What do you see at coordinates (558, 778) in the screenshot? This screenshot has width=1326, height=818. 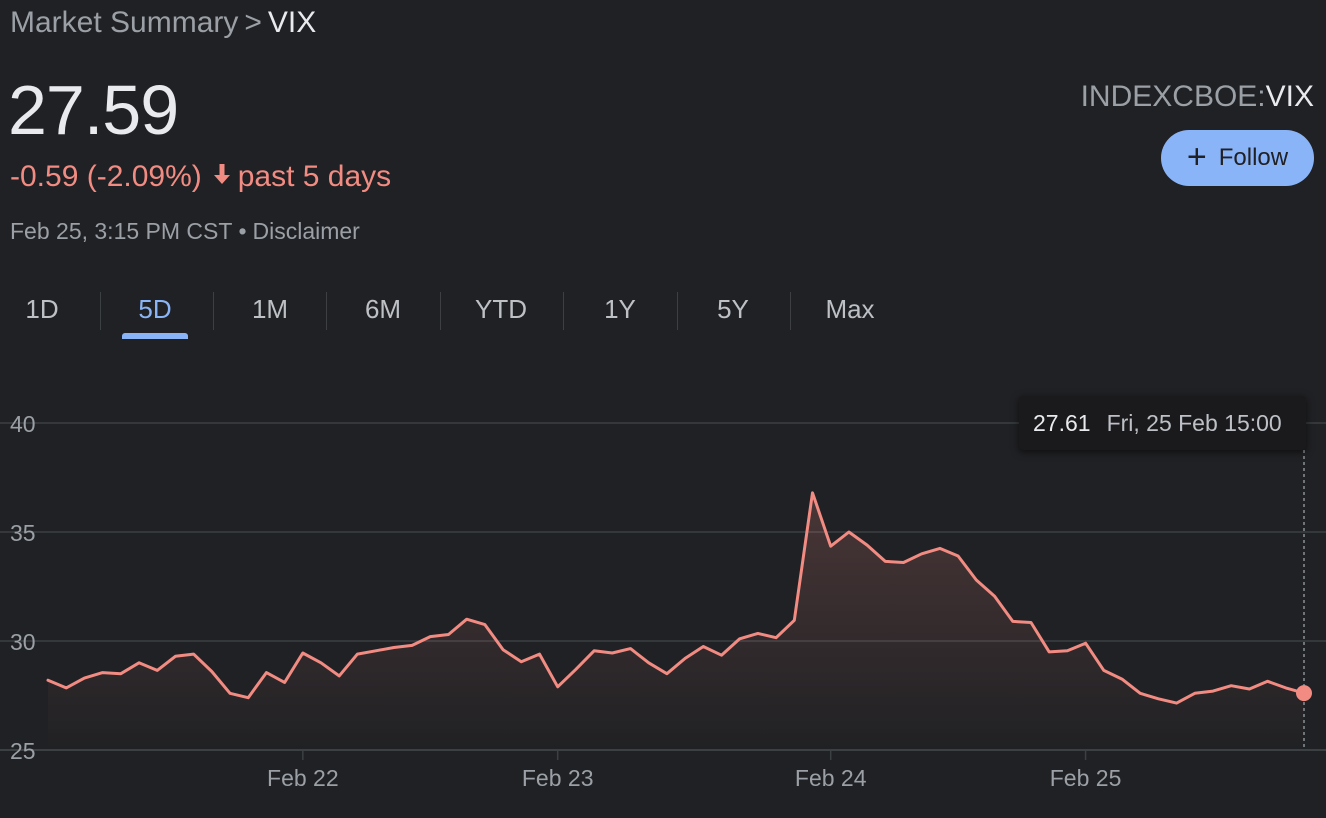 I see `x-tick-label: Feb 23` at bounding box center [558, 778].